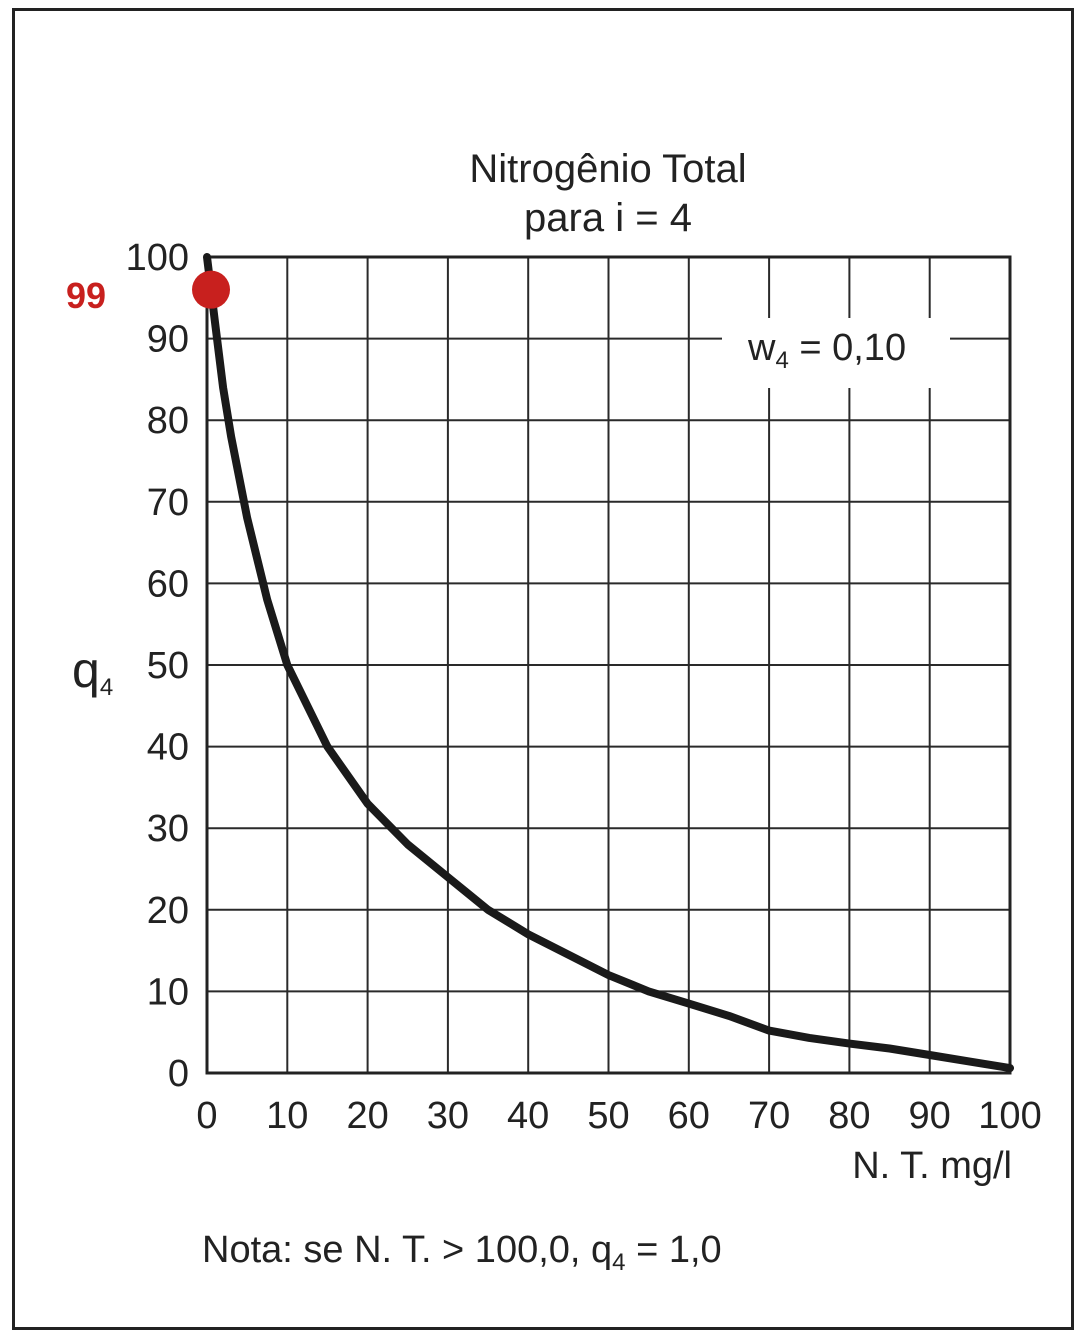 This screenshot has height=1342, width=1084. Describe the element at coordinates (608, 1116) in the screenshot. I see `x-tick-label: 50` at that location.